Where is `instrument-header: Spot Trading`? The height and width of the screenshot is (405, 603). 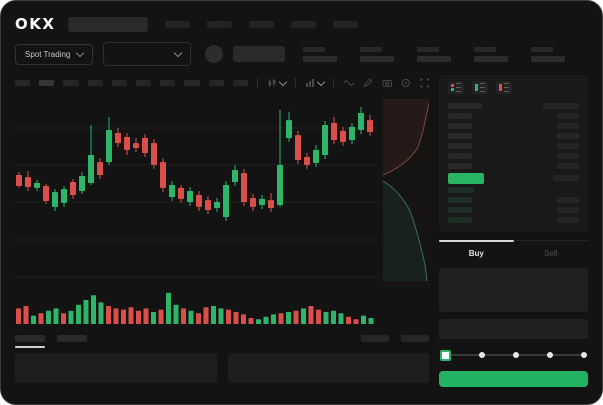
instrument-header: Spot Trading is located at coordinates (301, 54).